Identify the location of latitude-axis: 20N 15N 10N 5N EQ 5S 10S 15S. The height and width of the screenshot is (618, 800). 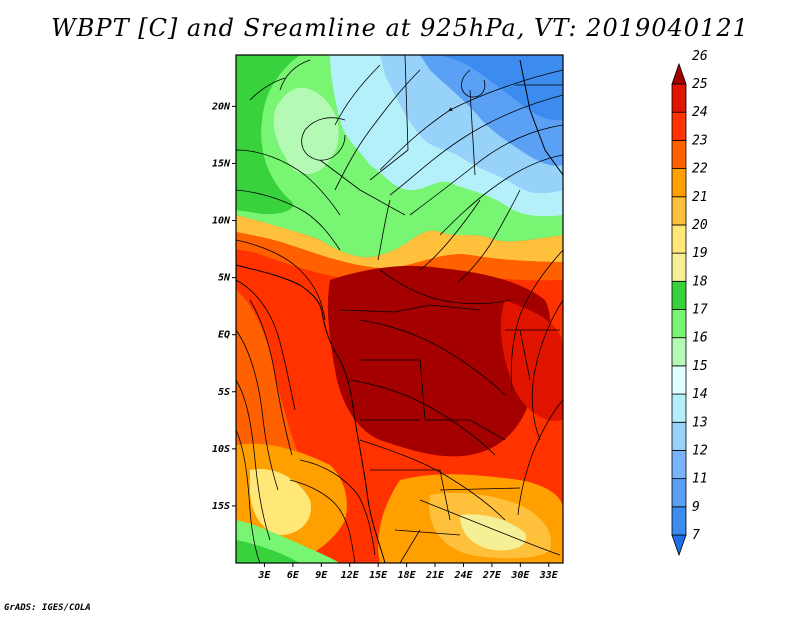
(223, 306).